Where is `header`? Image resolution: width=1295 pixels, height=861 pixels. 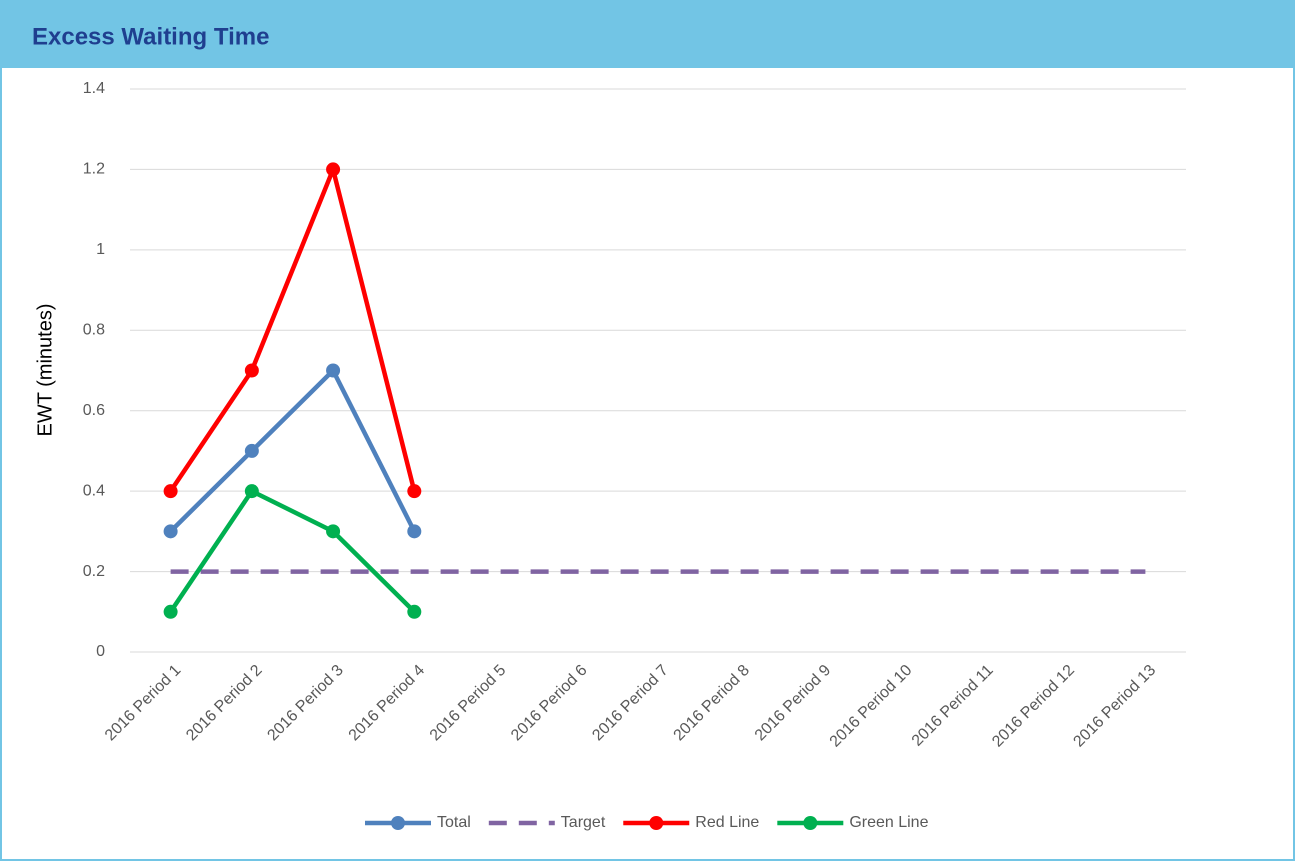 header is located at coordinates (647, 34).